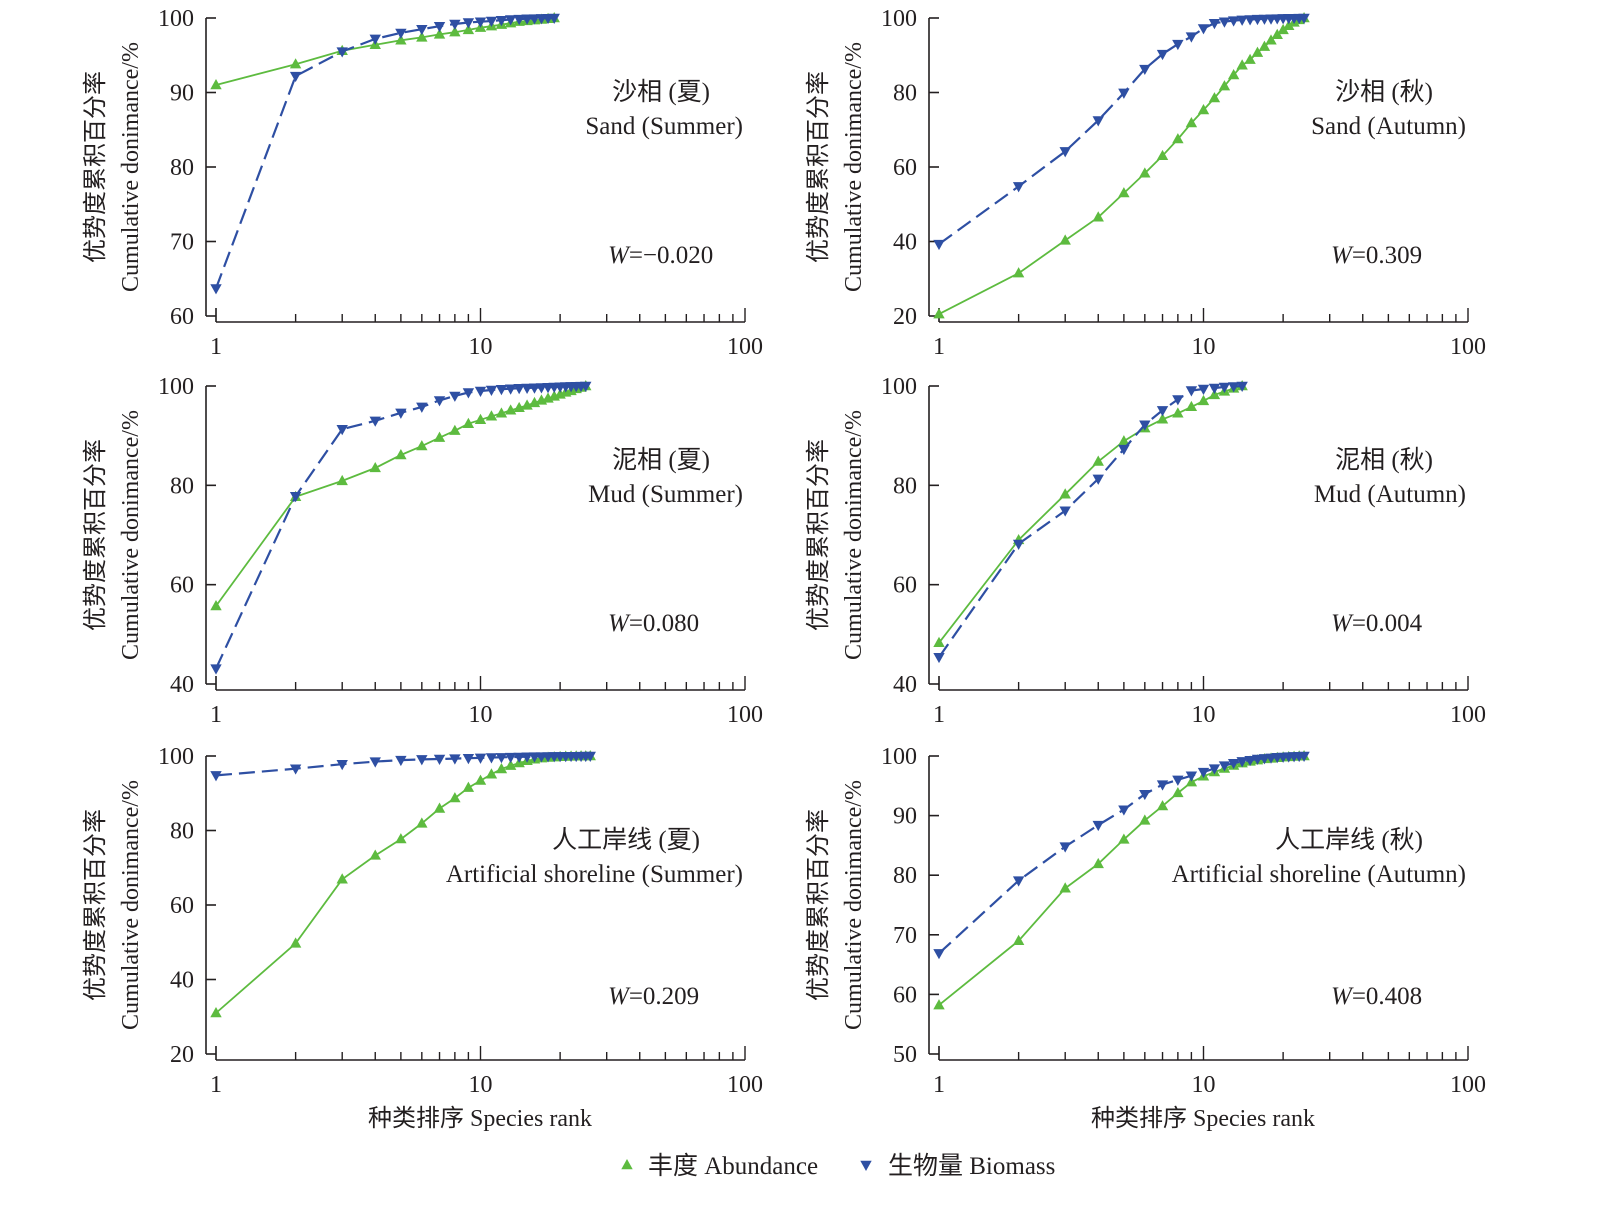 The height and width of the screenshot is (1210, 1600). I want to click on legend-item-abundance: 丰度 Abundance, so click(719, 1166).